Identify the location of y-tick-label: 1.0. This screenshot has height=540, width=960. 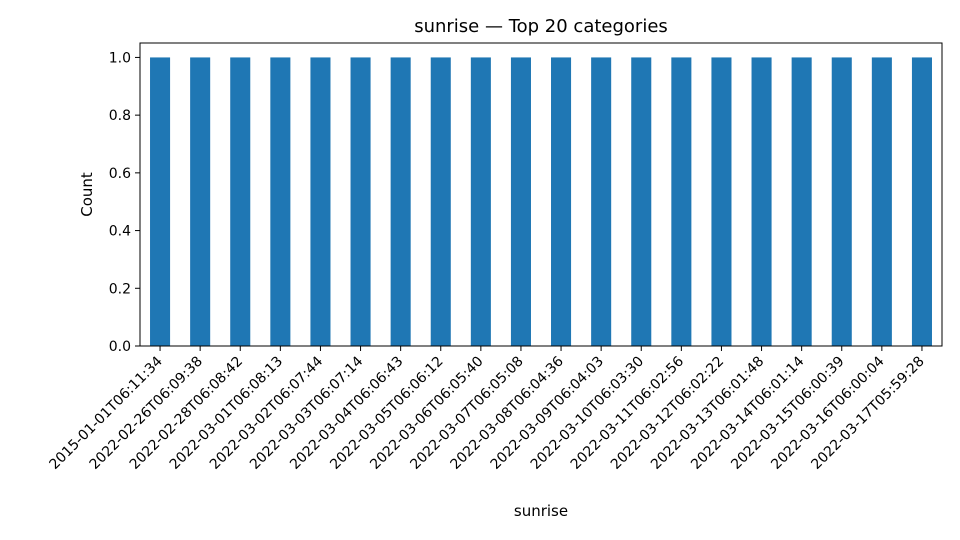
(120, 58).